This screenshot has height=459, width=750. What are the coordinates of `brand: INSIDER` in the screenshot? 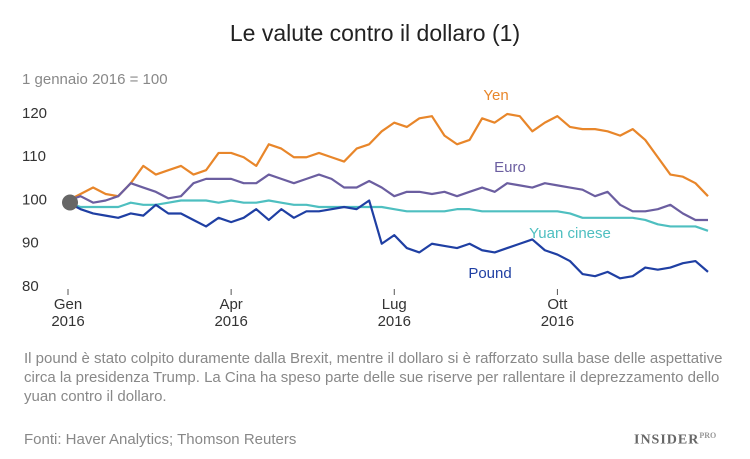 It's located at (667, 440).